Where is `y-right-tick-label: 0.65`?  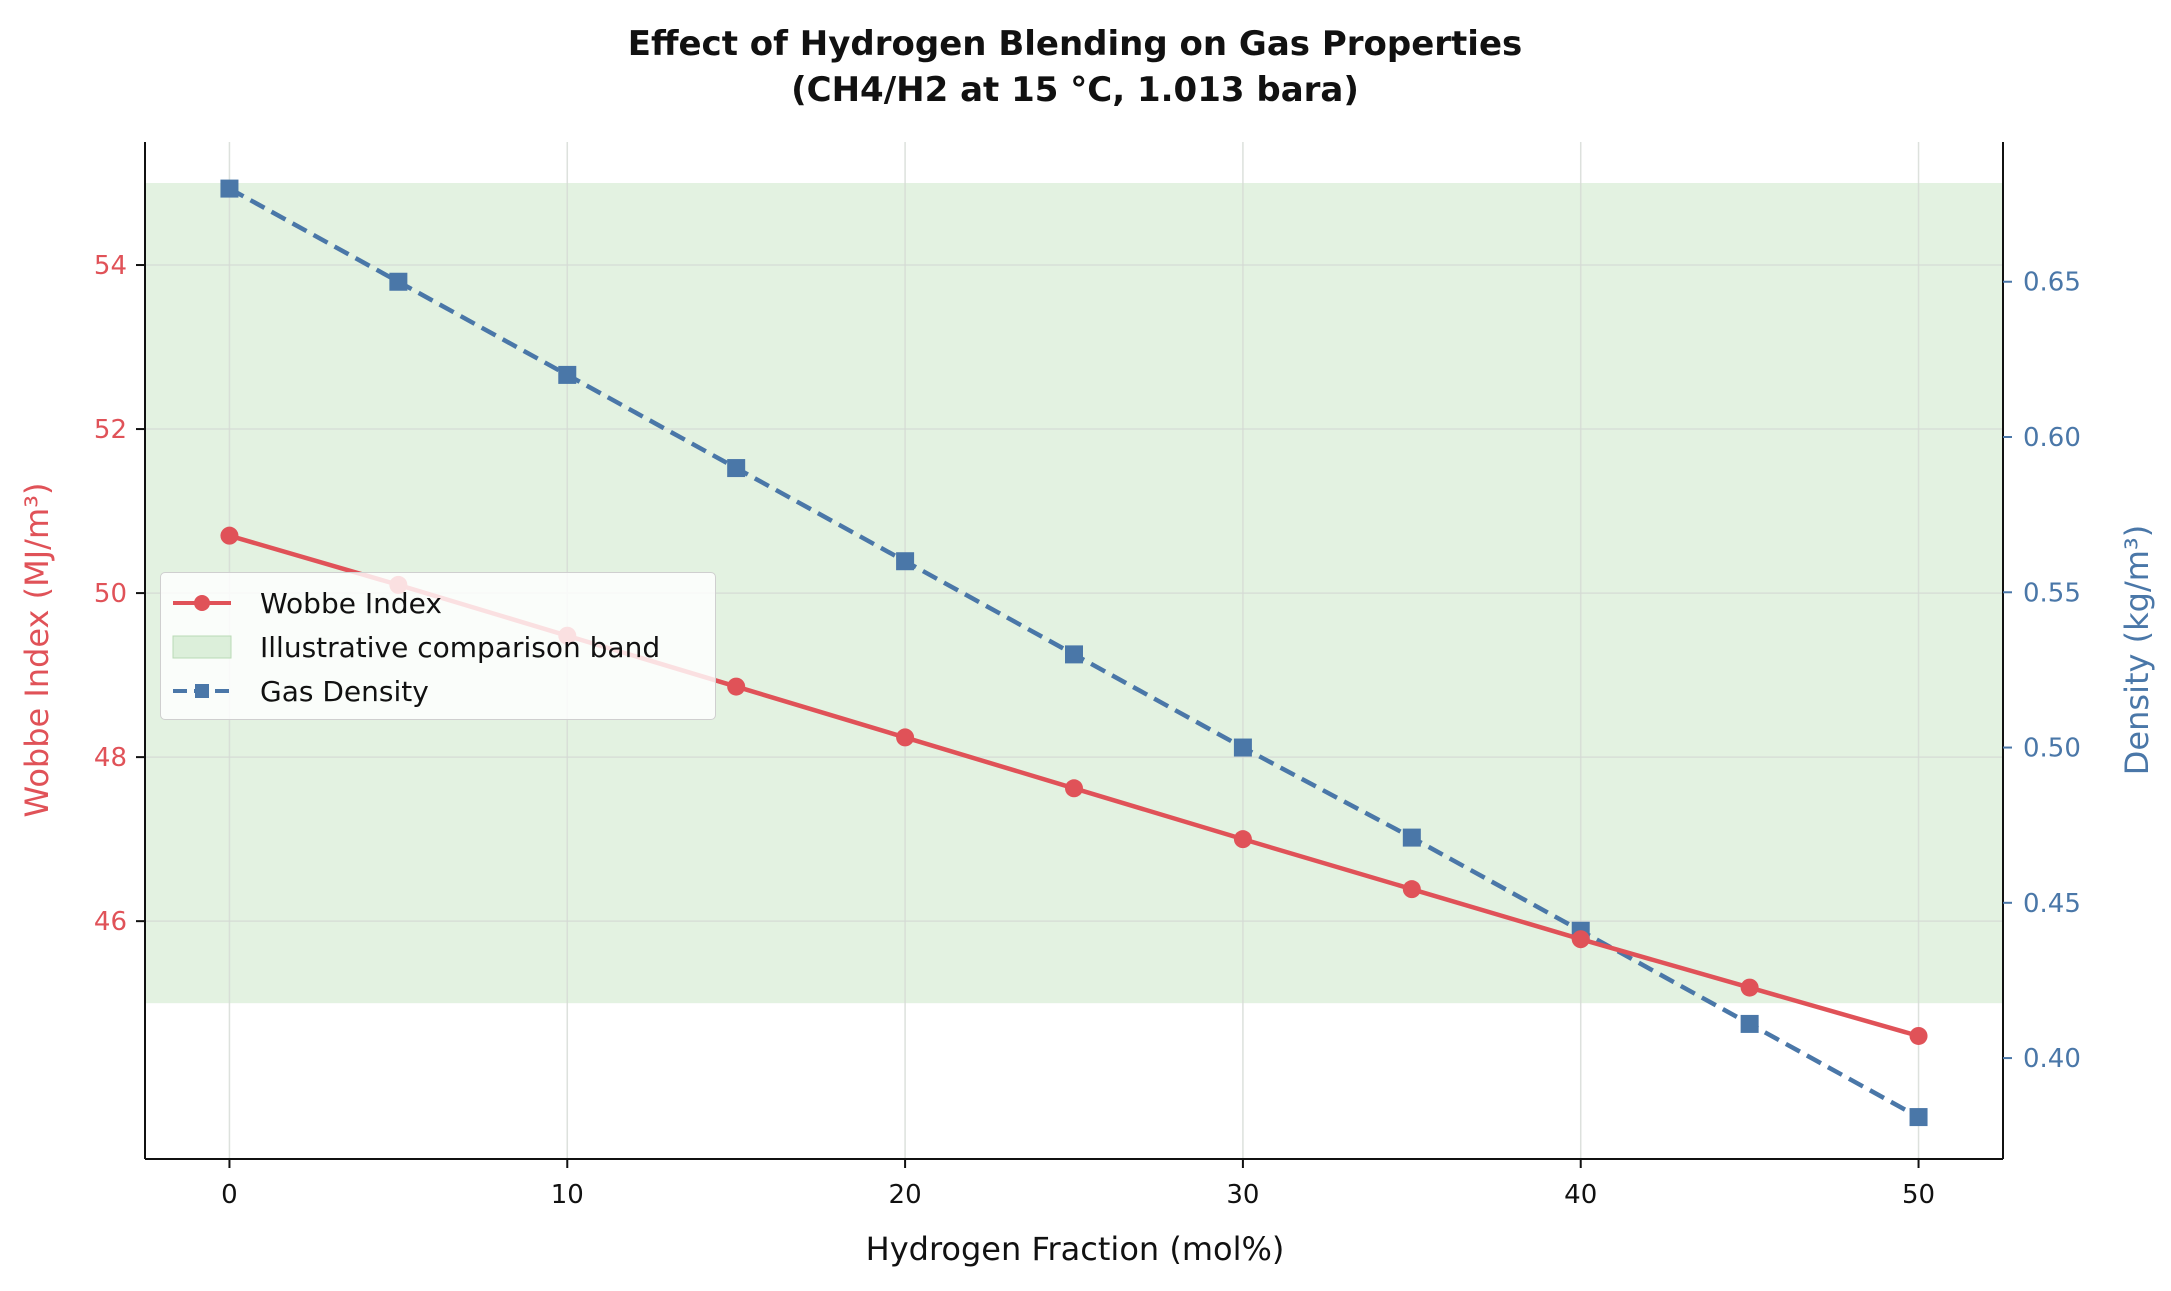
y-right-tick-label: 0.65 is located at coordinates (2052, 283).